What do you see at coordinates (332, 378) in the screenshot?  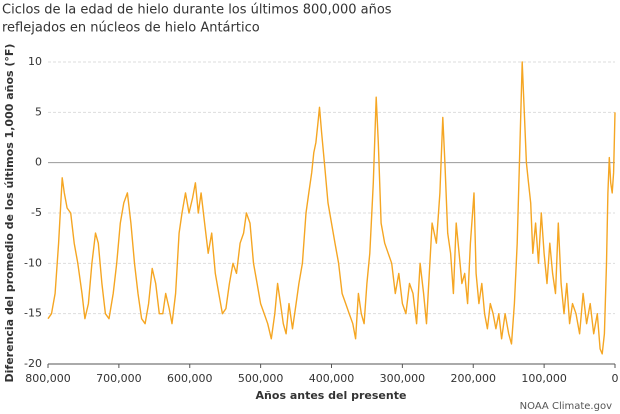 I see `x-tick-label: 400,000` at bounding box center [332, 378].